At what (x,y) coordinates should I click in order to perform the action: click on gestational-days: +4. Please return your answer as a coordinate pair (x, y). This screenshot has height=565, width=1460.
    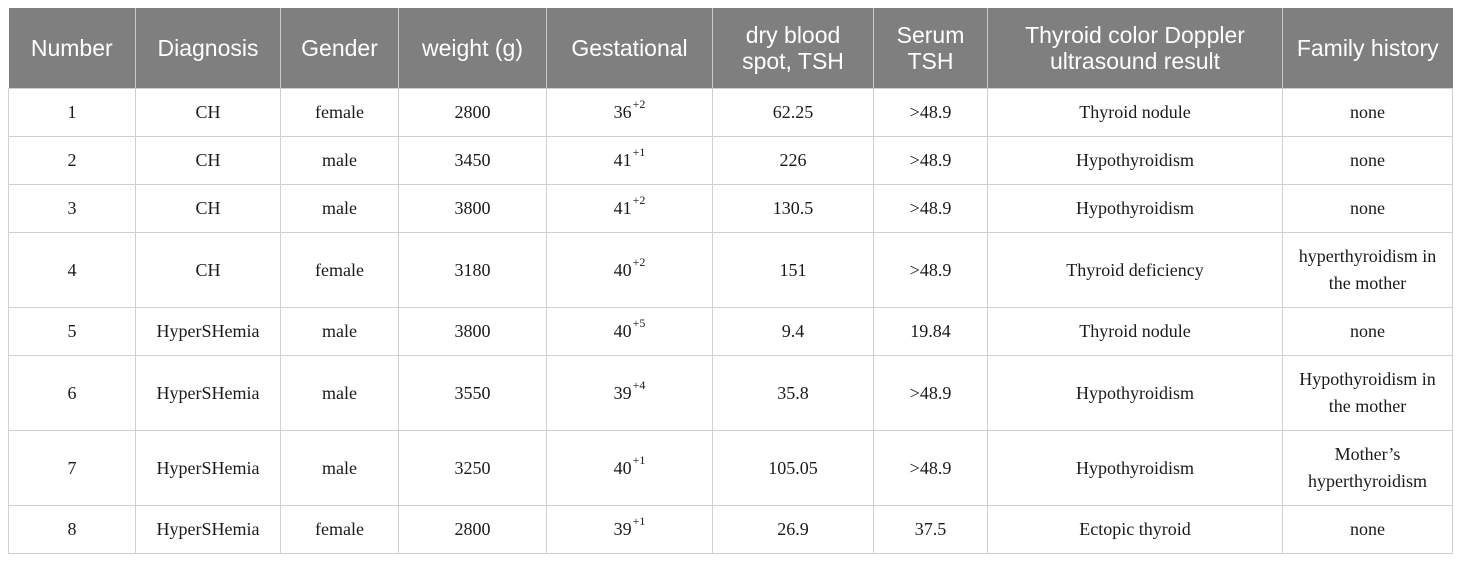
    Looking at the image, I should click on (639, 384).